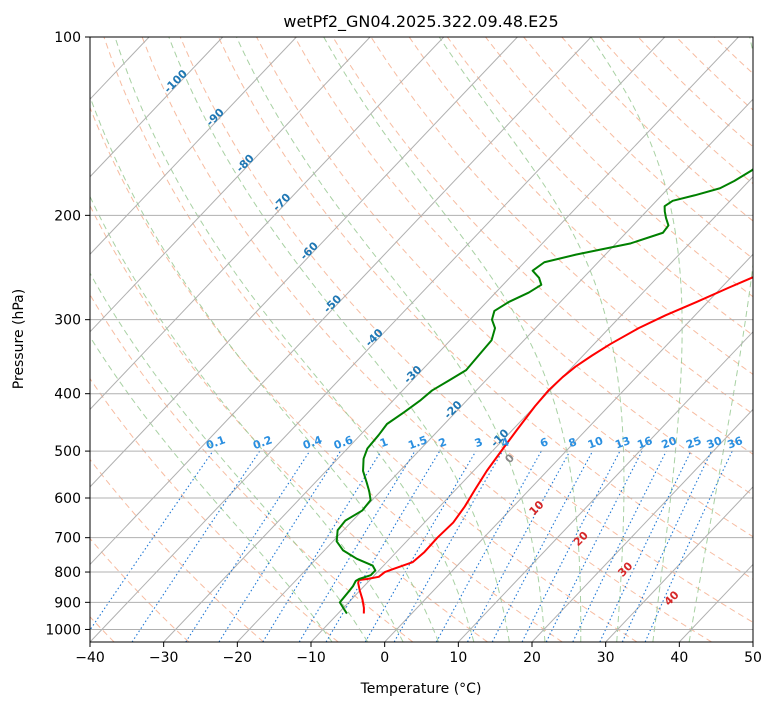 The width and height of the screenshot is (775, 708). I want to click on mixing-ratio-label: 1.5, so click(417, 442).